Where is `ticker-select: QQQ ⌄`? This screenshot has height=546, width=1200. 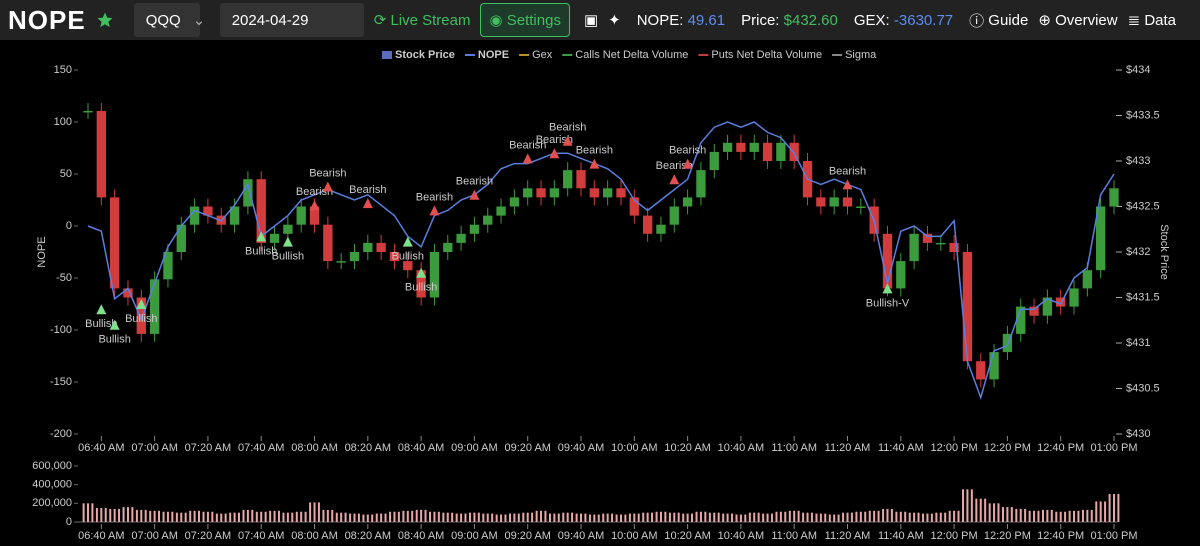 ticker-select: QQQ ⌄ is located at coordinates (169, 20).